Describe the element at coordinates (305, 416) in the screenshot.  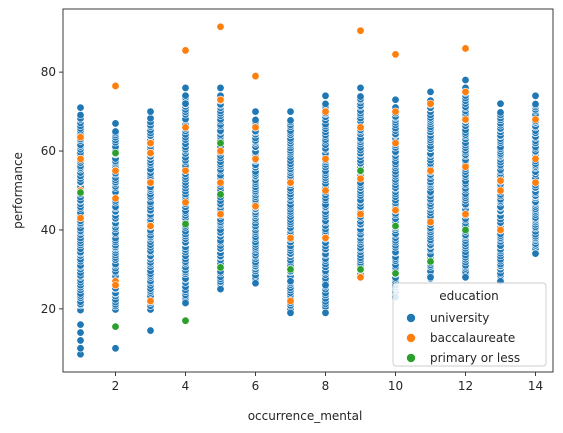
I see `x-axis-label: occurrence_mental` at that location.